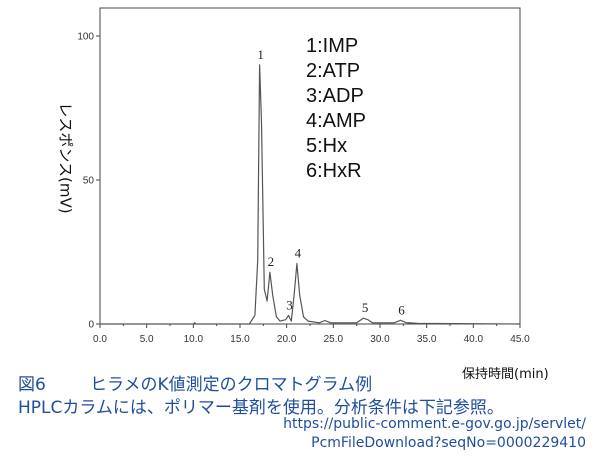  I want to click on y-tick-label: 50, so click(89, 181).